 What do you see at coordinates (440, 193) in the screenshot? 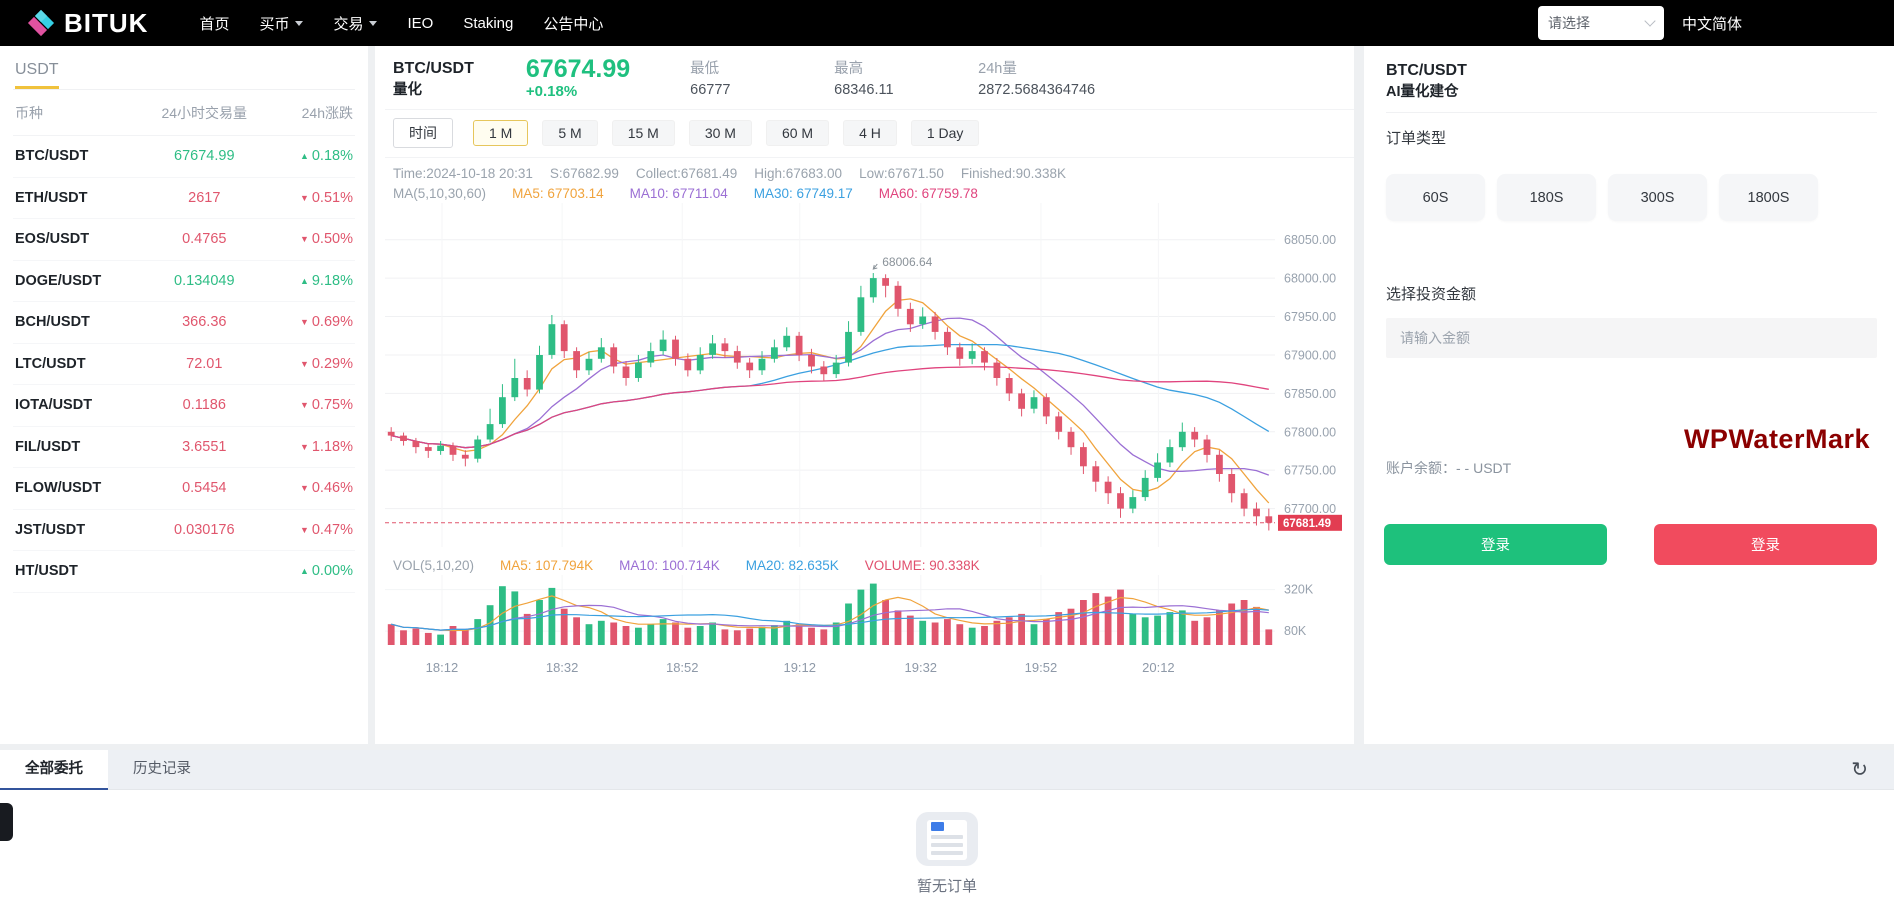
I see `ma-value: MA(5,10,30,60)` at bounding box center [440, 193].